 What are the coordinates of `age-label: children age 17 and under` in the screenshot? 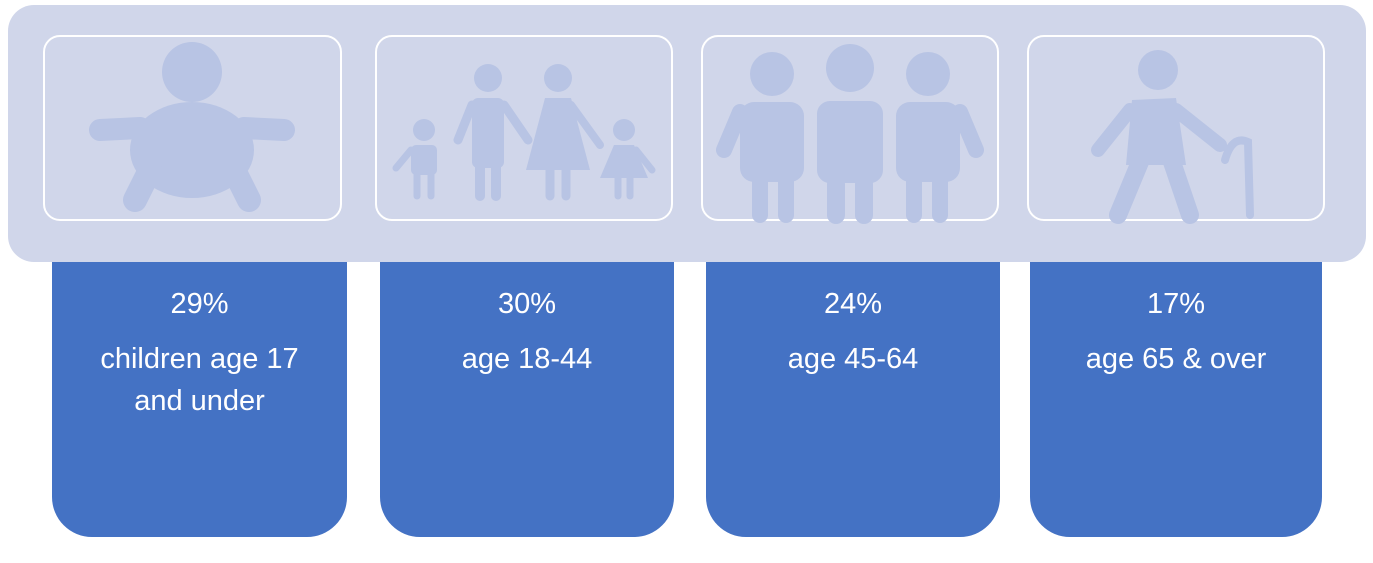 It's located at (199, 380).